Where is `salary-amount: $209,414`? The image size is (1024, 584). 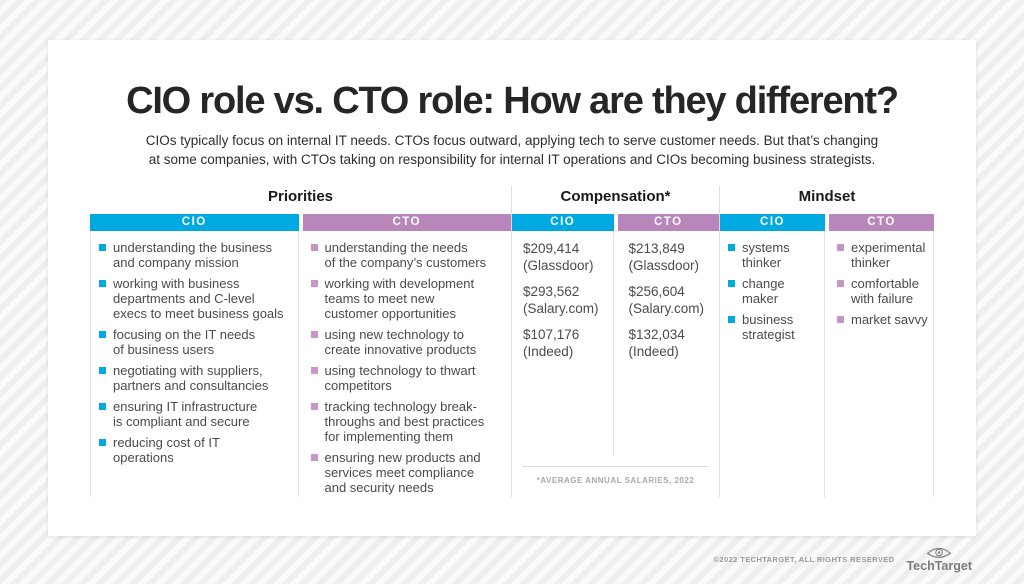 salary-amount: $209,414 is located at coordinates (551, 248).